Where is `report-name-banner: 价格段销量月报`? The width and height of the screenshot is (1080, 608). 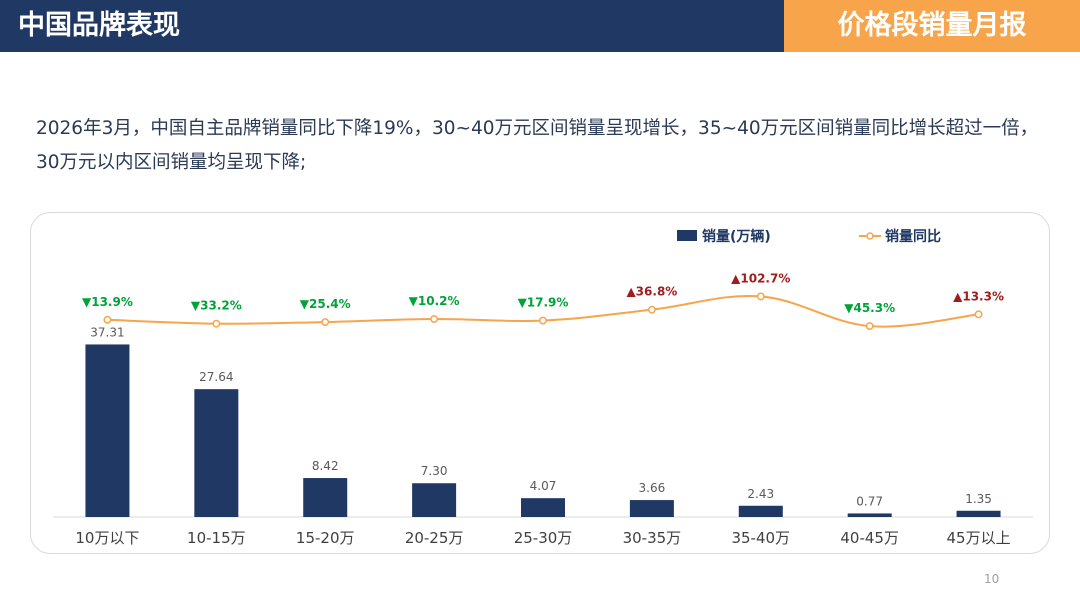
report-name-banner: 价格段销量月报 is located at coordinates (932, 26).